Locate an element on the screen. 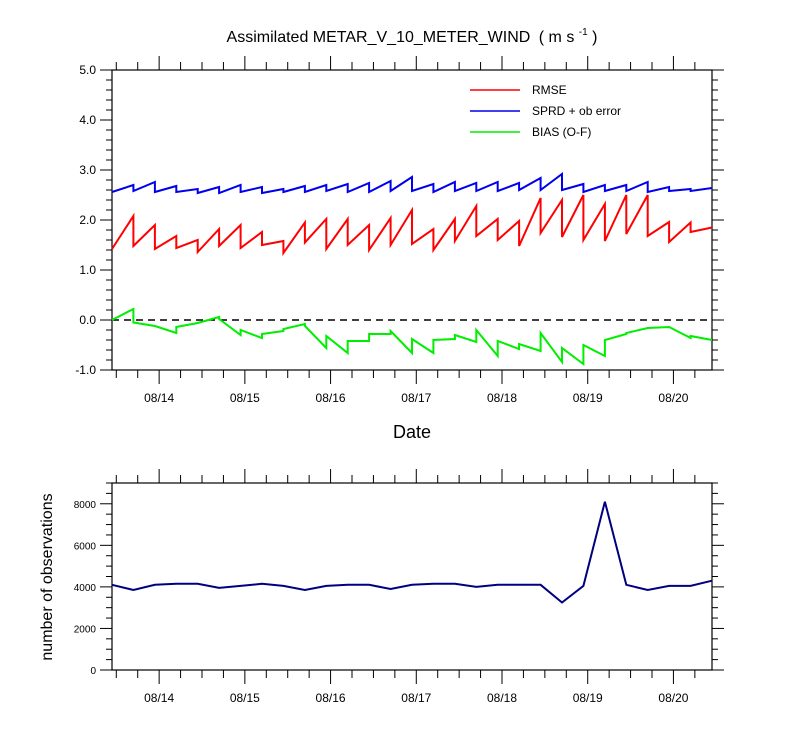  top-y-tick-label: -1.0 is located at coordinates (85, 370).